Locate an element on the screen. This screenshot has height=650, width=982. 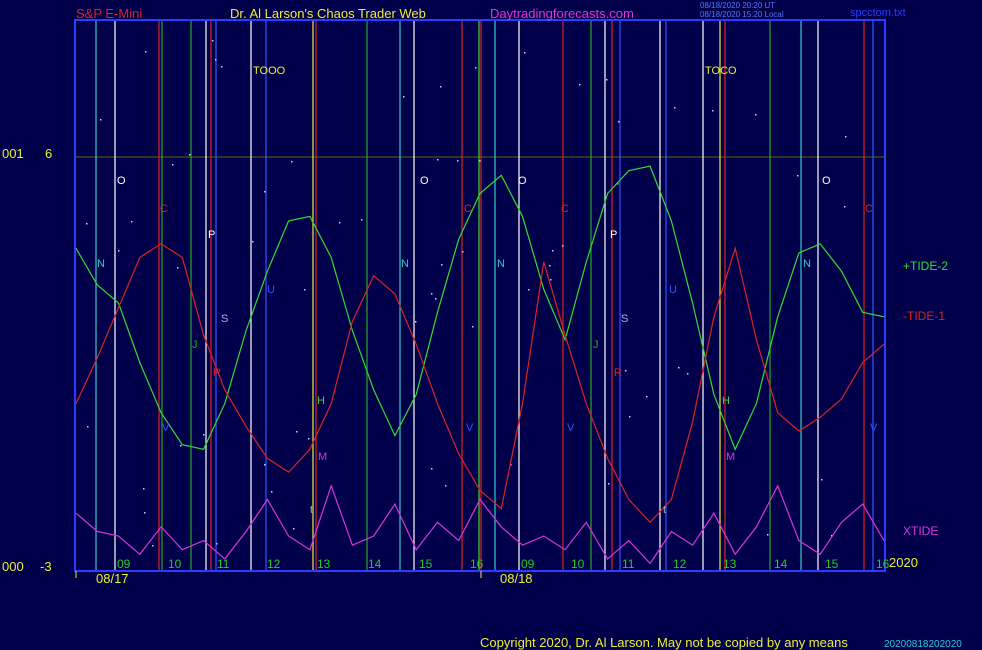
x-ticks: 09 10 11 12 13 14 15 16 09 10 11 12 13 14 15 16 is located at coordinates (503, 564).